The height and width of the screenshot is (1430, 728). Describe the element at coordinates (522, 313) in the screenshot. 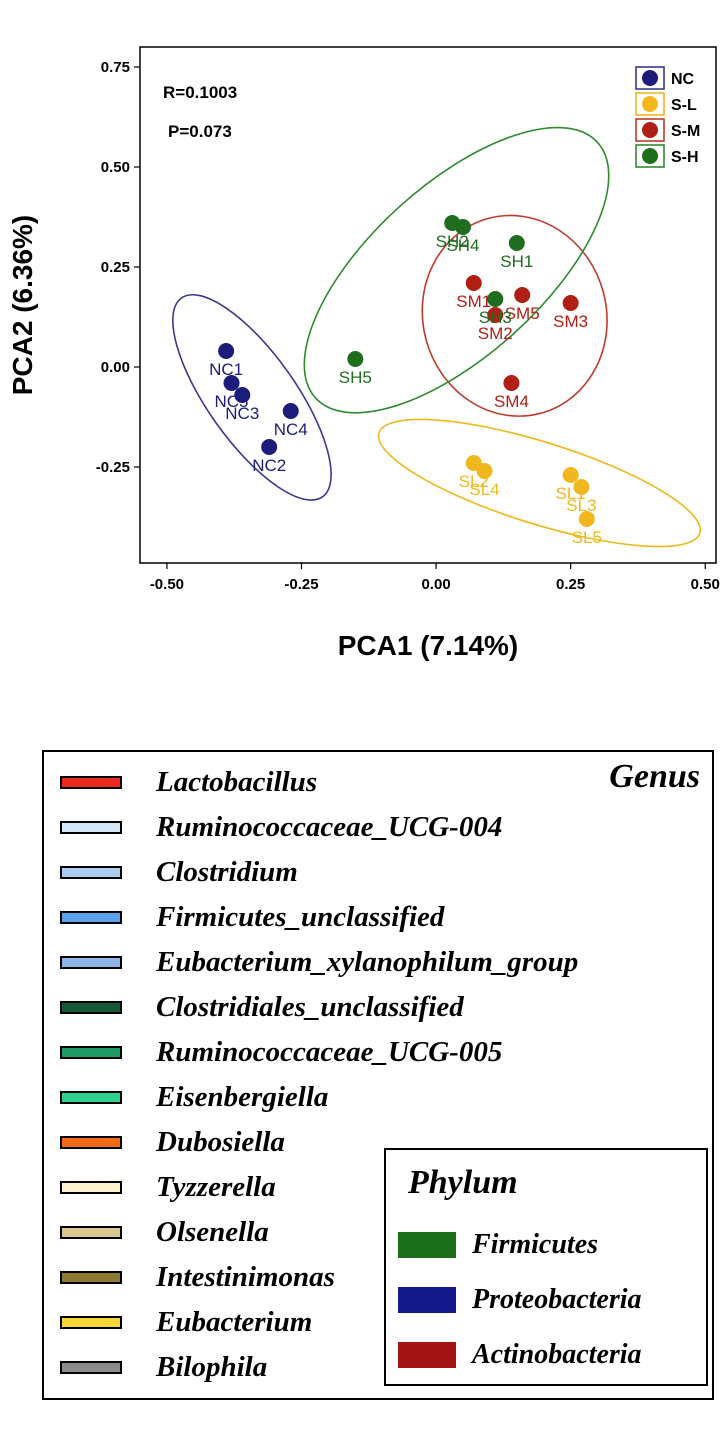

I see `point-label-sm5: SM5` at that location.